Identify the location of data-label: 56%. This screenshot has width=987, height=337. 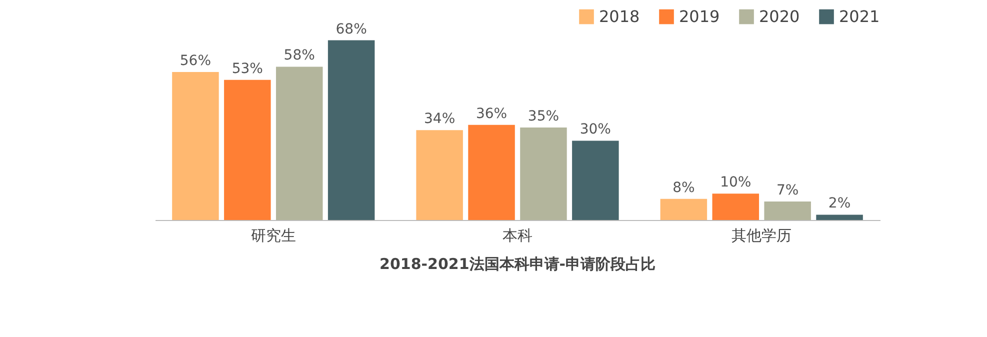
(196, 61).